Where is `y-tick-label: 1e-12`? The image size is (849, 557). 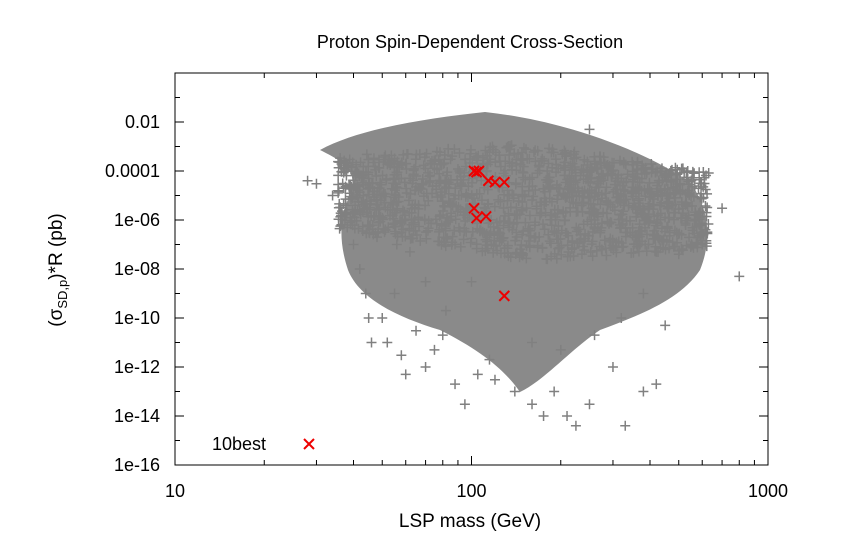
y-tick-label: 1e-12 is located at coordinates (137, 367).